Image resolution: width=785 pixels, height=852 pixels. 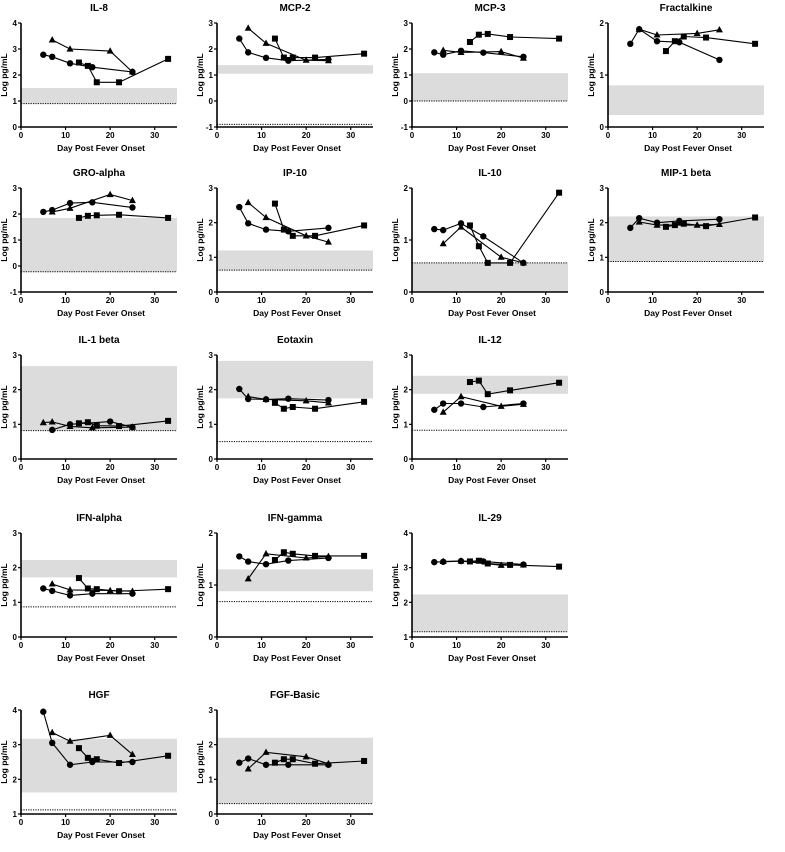 What do you see at coordinates (686, 8) in the screenshot?
I see `chart-title: Fractalkine` at bounding box center [686, 8].